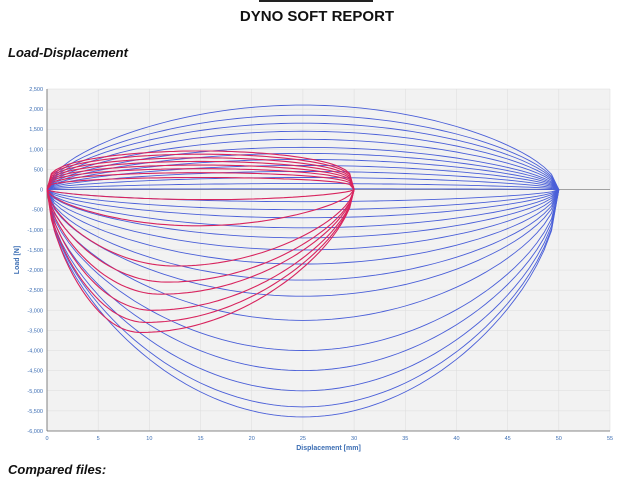 This screenshot has height=479, width=634. What do you see at coordinates (17, 260) in the screenshot?
I see `y-axis-label: Load [N]` at bounding box center [17, 260].